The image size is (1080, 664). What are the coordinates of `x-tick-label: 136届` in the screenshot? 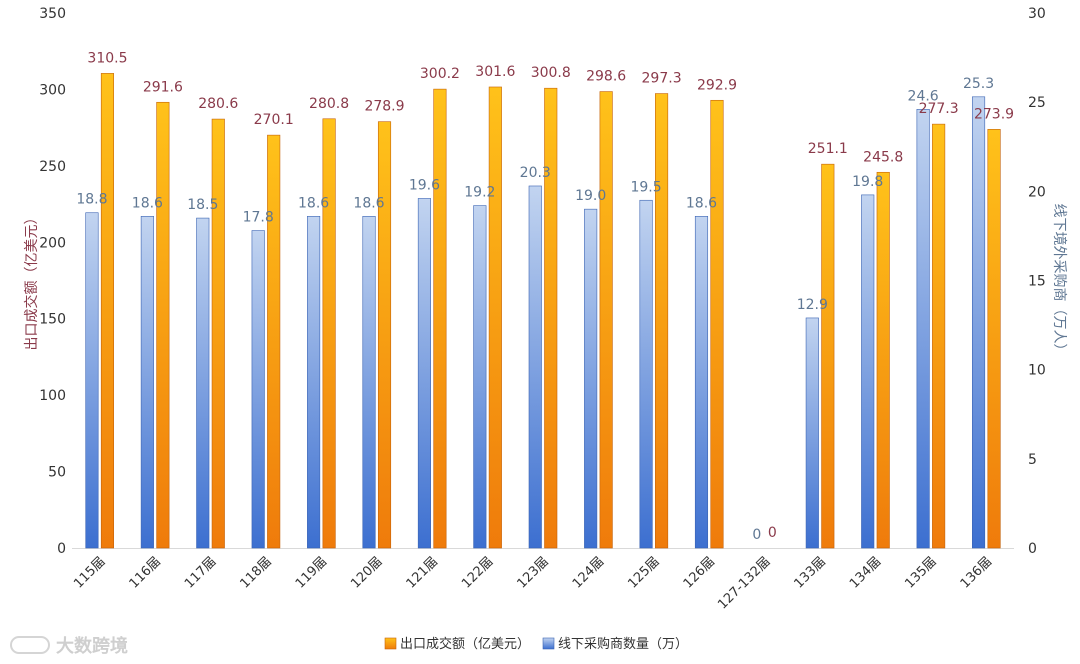 It's located at (976, 572).